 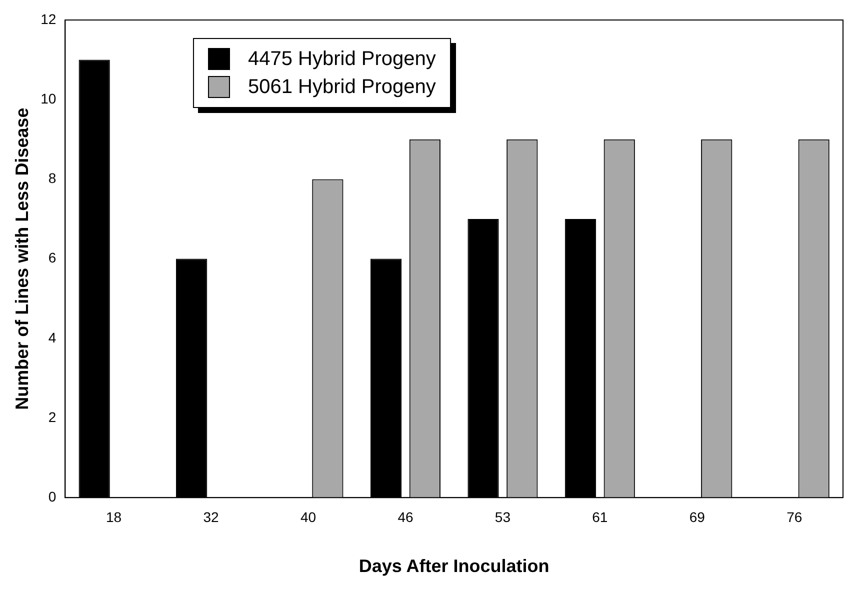 I want to click on x-tick-label: 53, so click(x=502, y=516).